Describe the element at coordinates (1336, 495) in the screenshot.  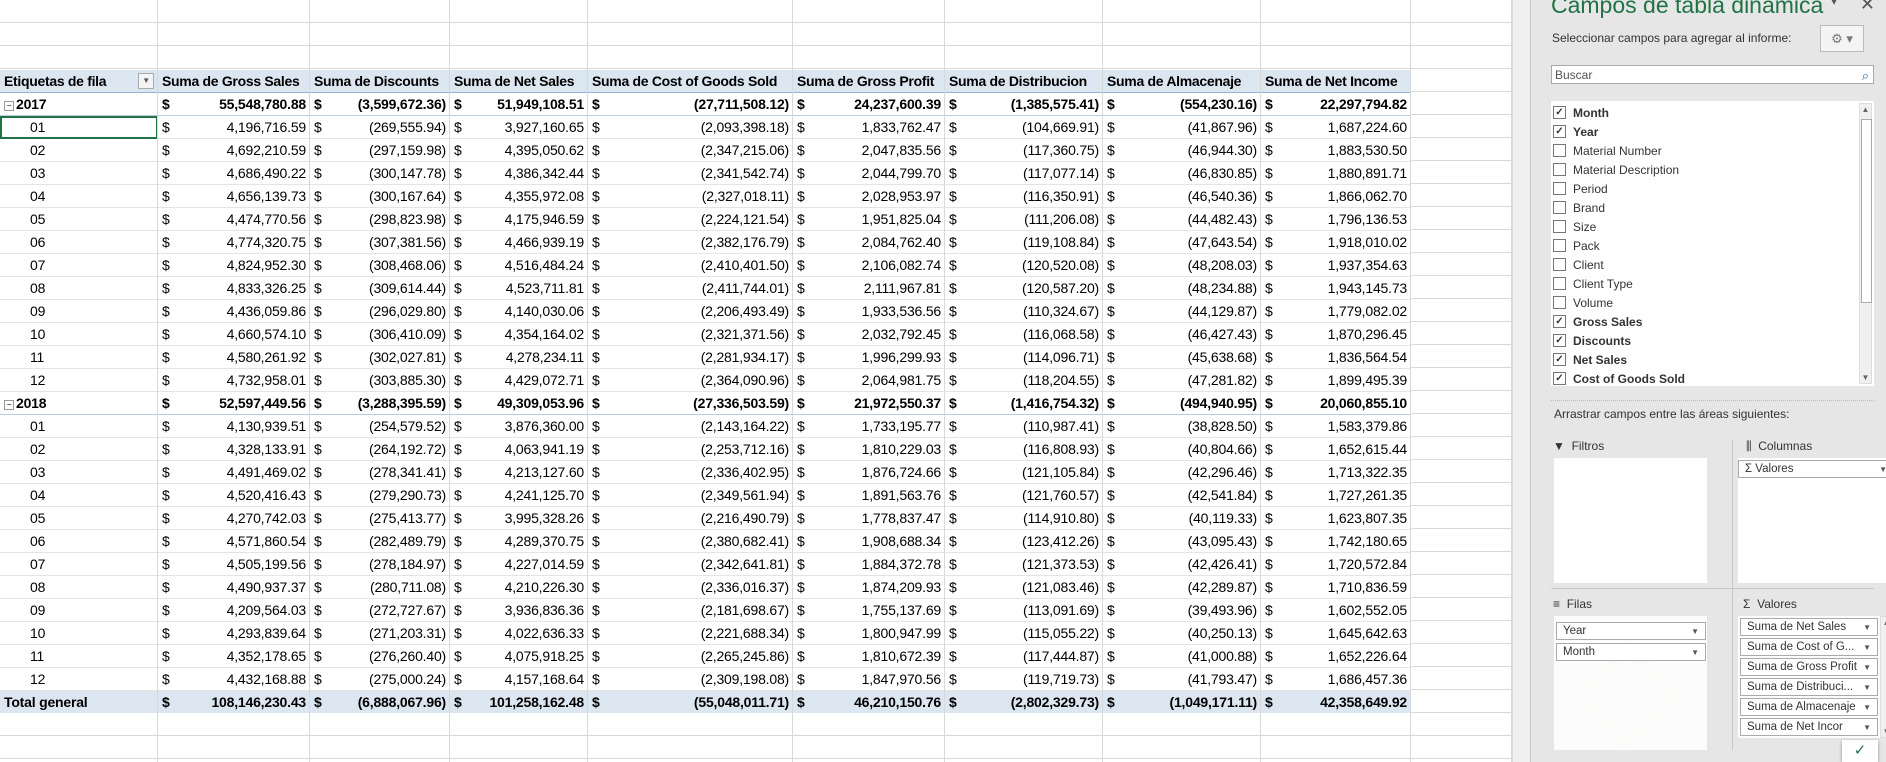
I see `value-cell: $1,727,261.35` at that location.